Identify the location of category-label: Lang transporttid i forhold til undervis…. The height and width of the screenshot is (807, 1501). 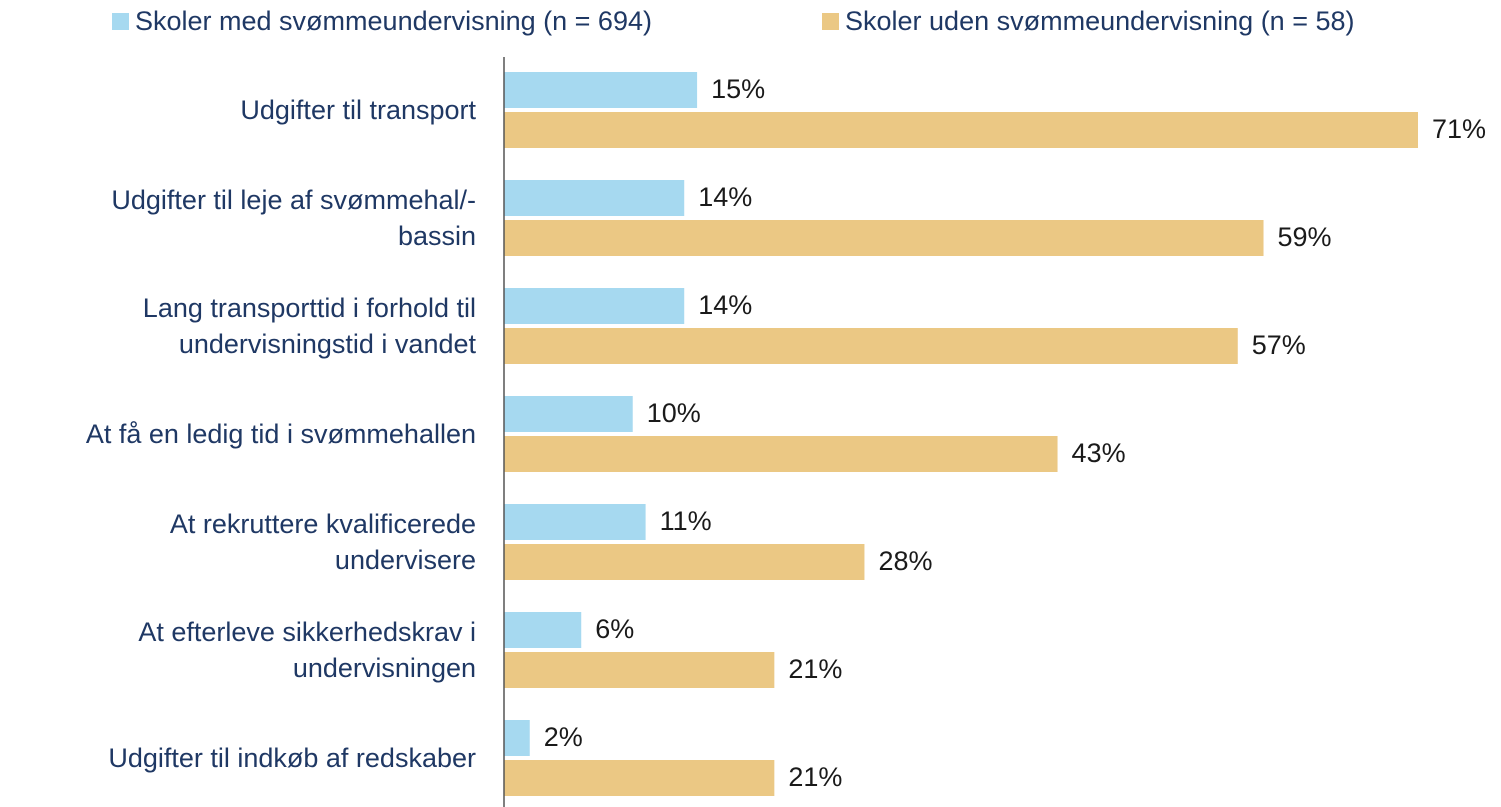
(309, 326).